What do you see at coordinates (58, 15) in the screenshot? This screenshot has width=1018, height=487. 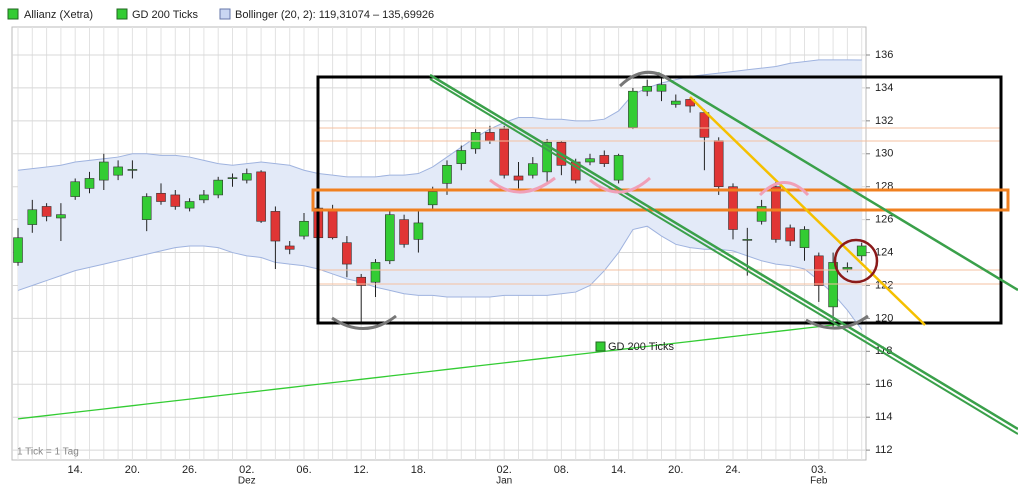 I see `legend-label: Allianz (Xetra)` at bounding box center [58, 15].